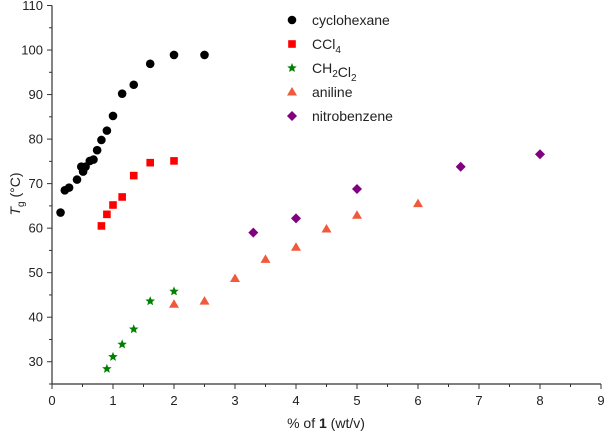 Image resolution: width=605 pixels, height=440 pixels. What do you see at coordinates (332, 92) in the screenshot?
I see `legend-label: aniline` at bounding box center [332, 92].